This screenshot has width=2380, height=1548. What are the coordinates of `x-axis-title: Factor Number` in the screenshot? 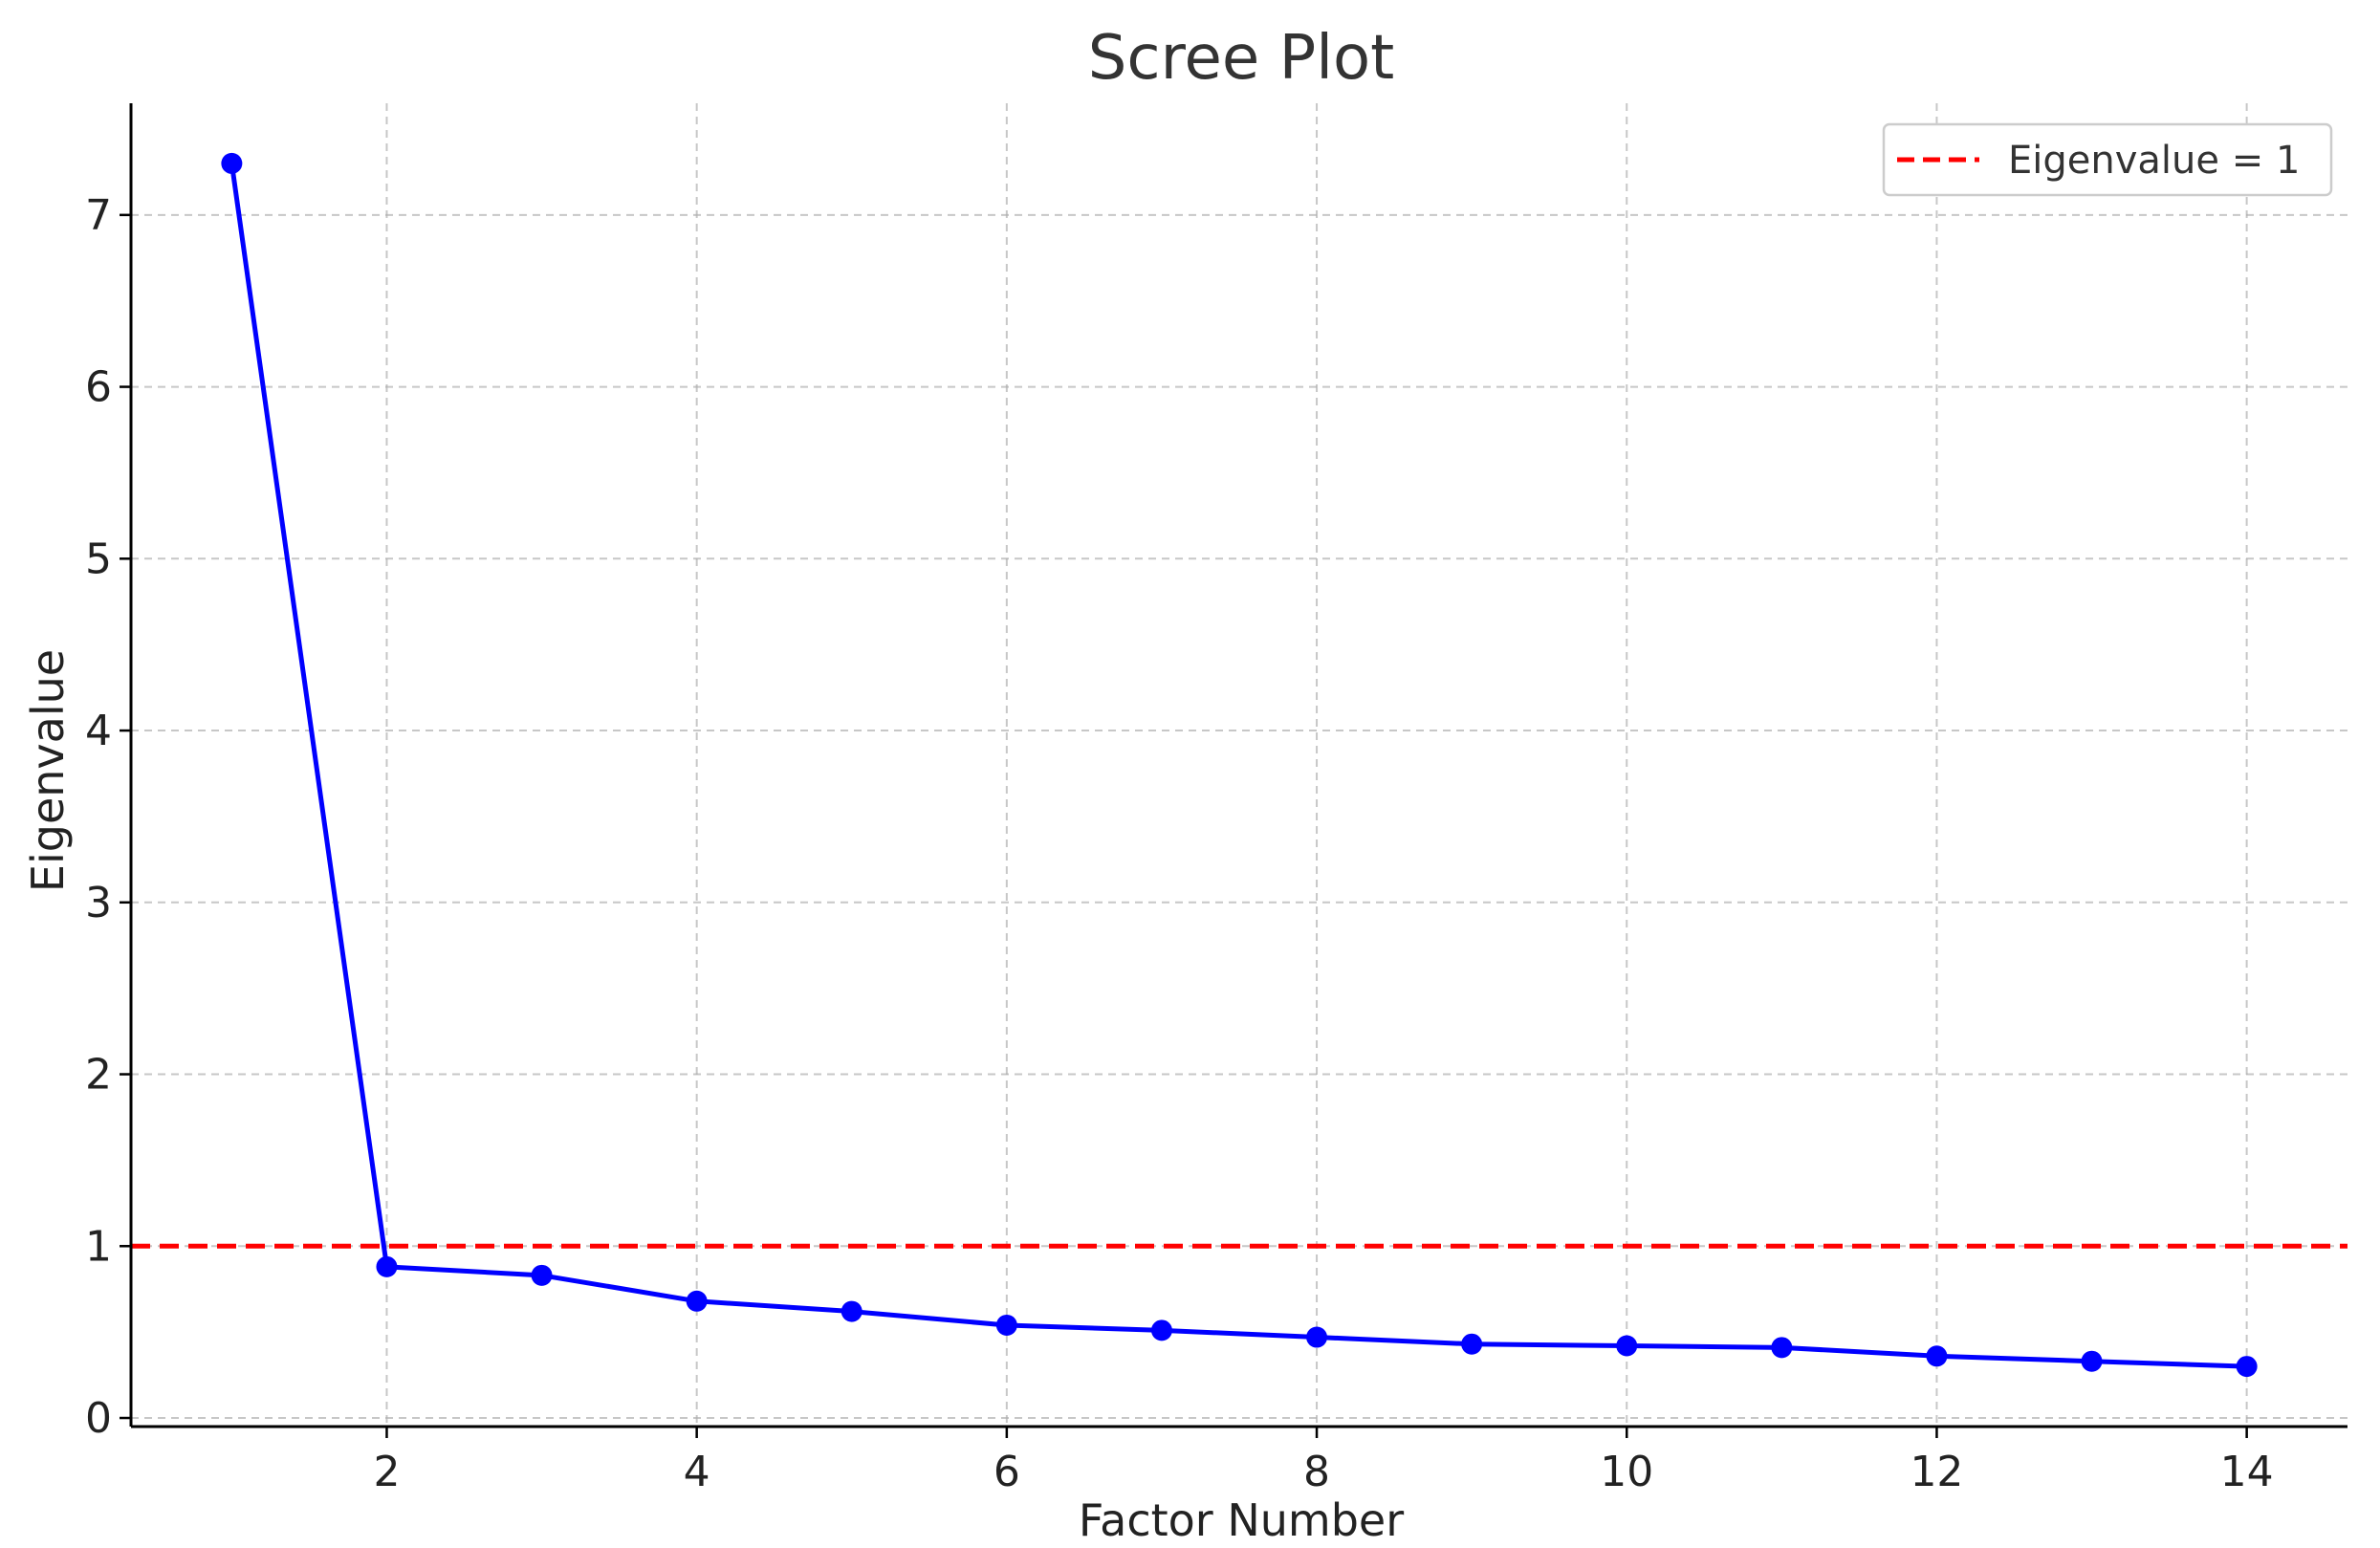 It's located at (1242, 1520).